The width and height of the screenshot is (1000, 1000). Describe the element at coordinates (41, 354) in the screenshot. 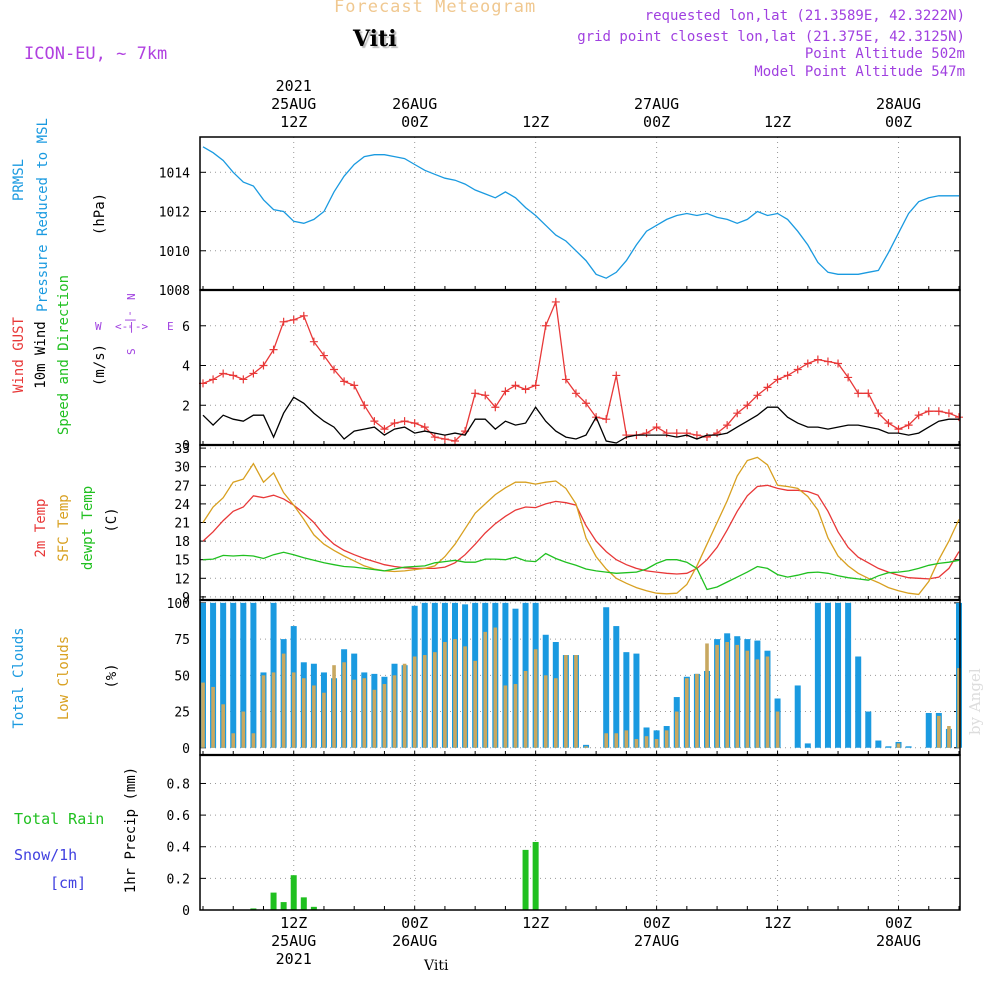

I see `panel-axis-label: 10m Wind` at that location.